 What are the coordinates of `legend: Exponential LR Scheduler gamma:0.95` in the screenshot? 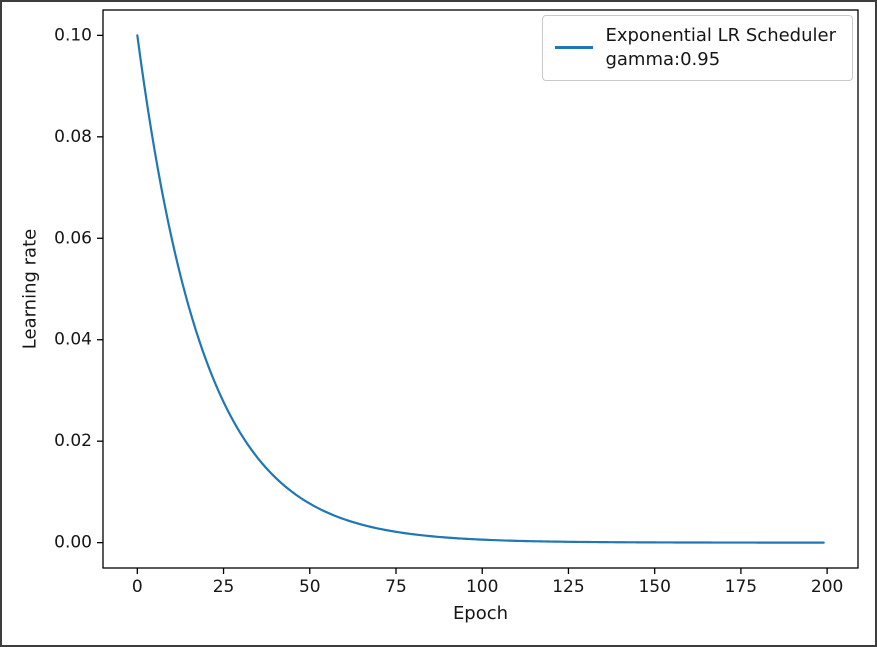 It's located at (697, 48).